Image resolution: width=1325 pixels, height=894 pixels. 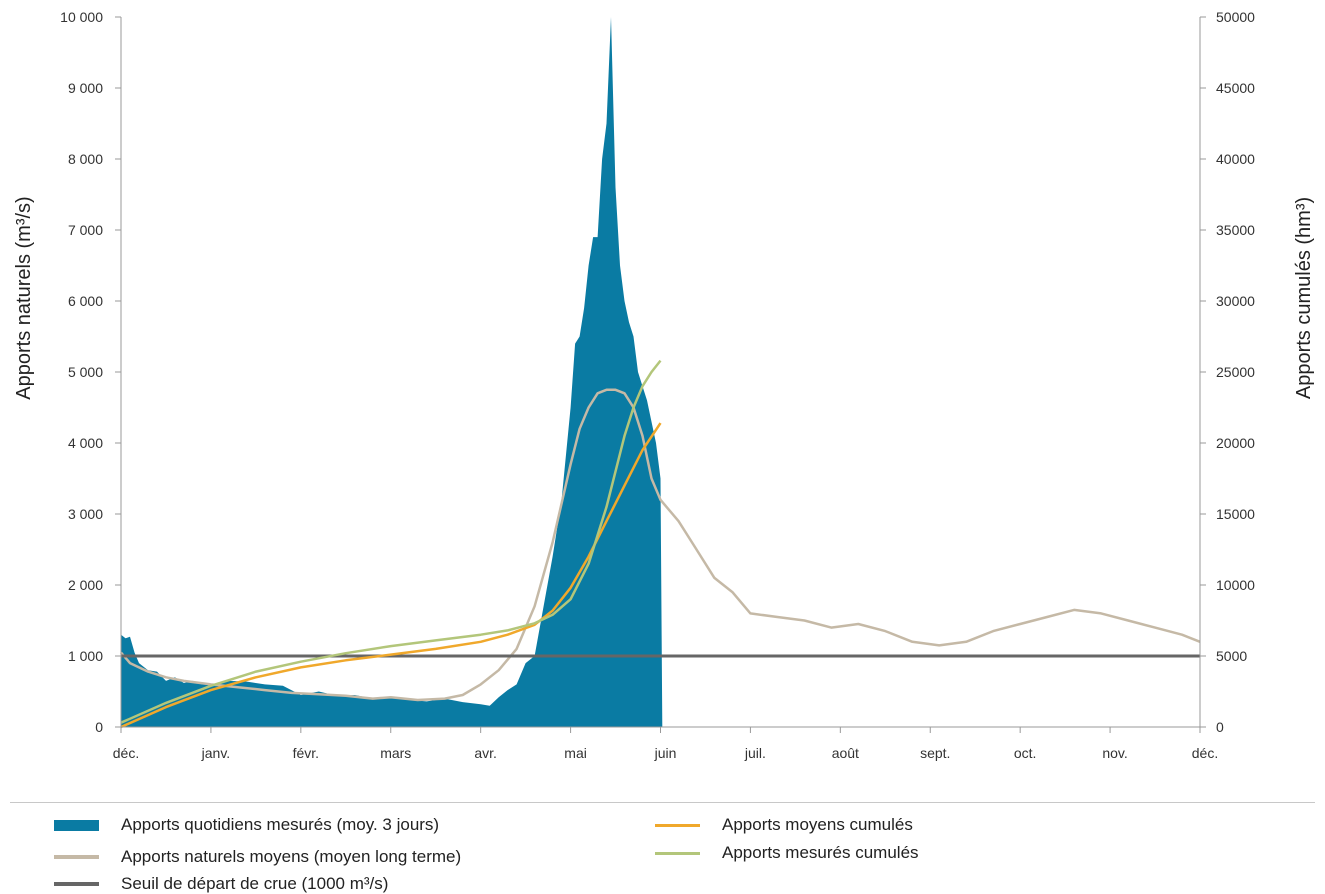 I want to click on y-left-tick-label: 3 000, so click(x=85, y=514).